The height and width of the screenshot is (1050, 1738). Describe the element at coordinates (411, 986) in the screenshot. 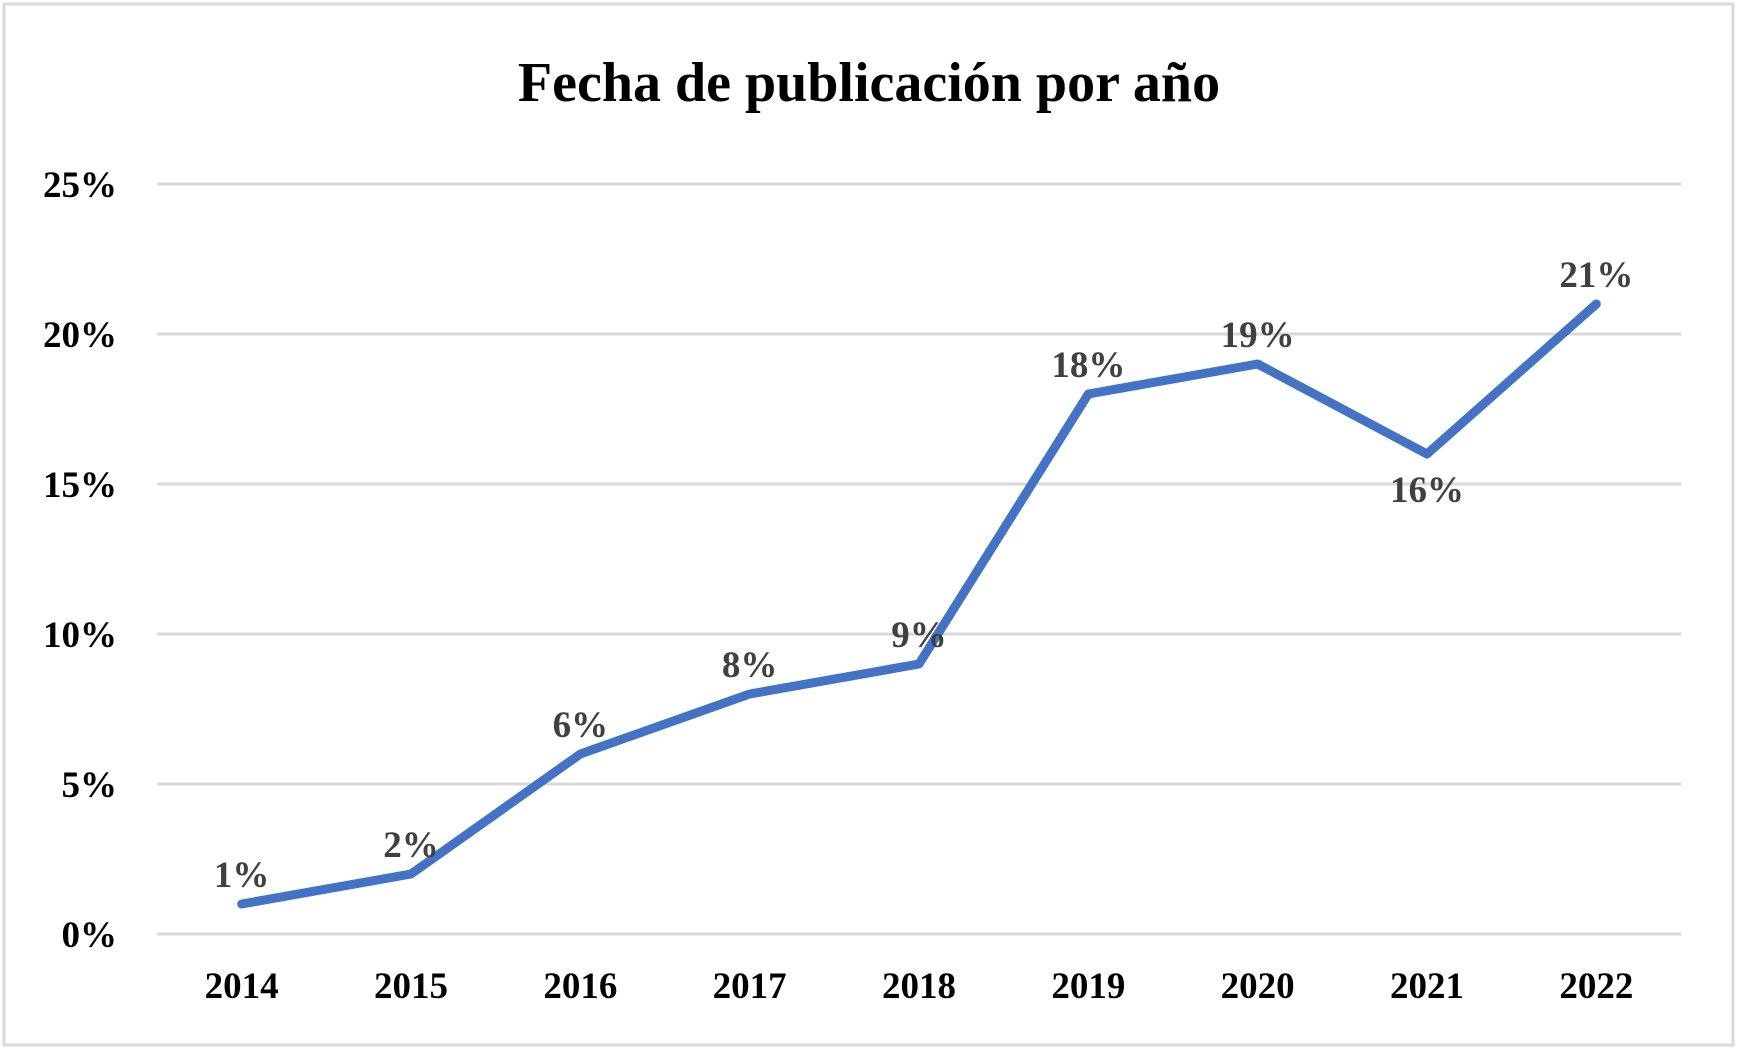

I see `x-tick-label: 2015` at that location.